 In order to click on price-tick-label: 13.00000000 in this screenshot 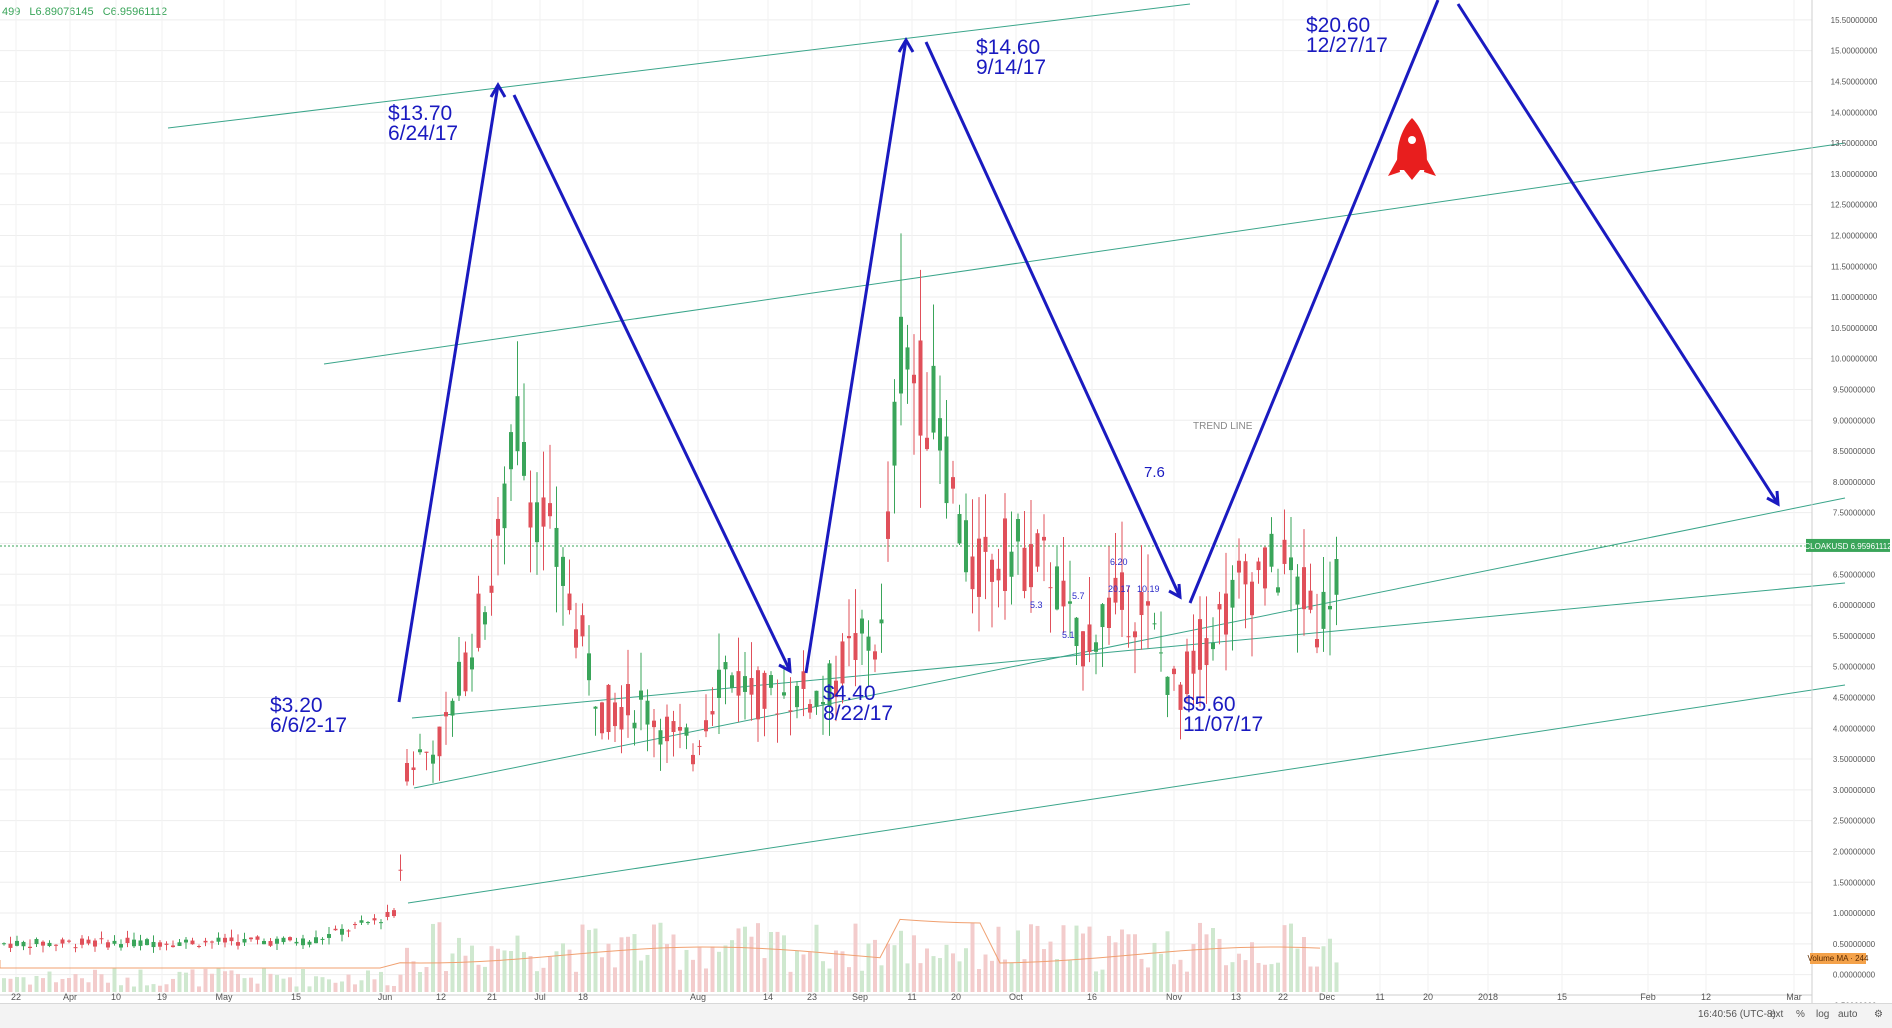, I will do `click(1854, 174)`.